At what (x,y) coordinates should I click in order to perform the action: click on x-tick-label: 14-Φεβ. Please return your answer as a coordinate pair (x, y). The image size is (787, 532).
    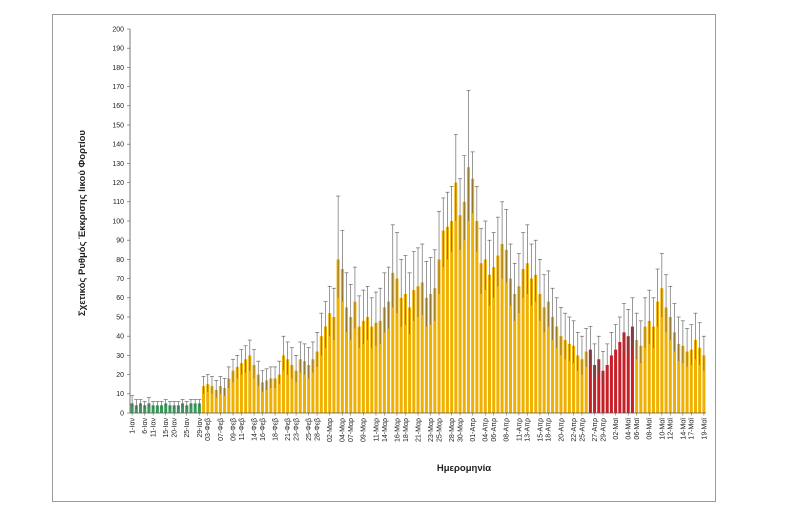
    Looking at the image, I should click on (254, 429).